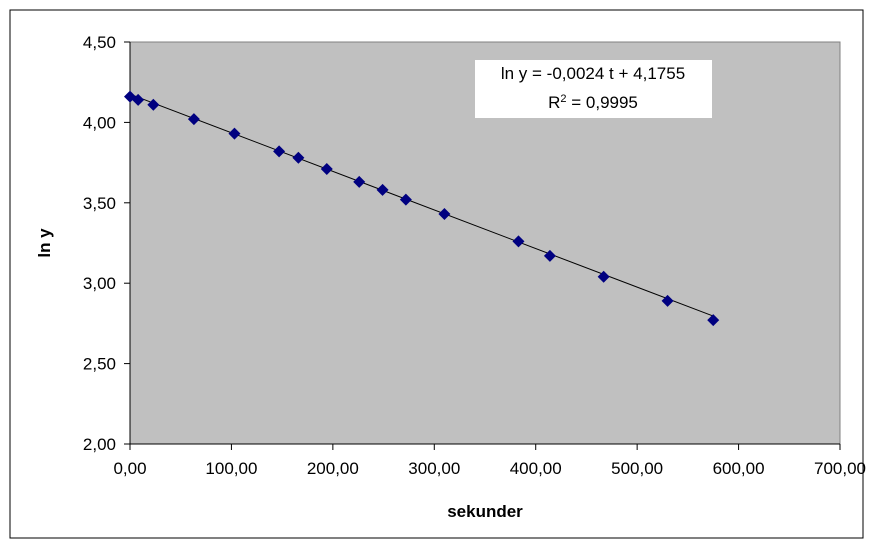 The image size is (873, 553). I want to click on y-tick-label: 2,50, so click(99, 364).